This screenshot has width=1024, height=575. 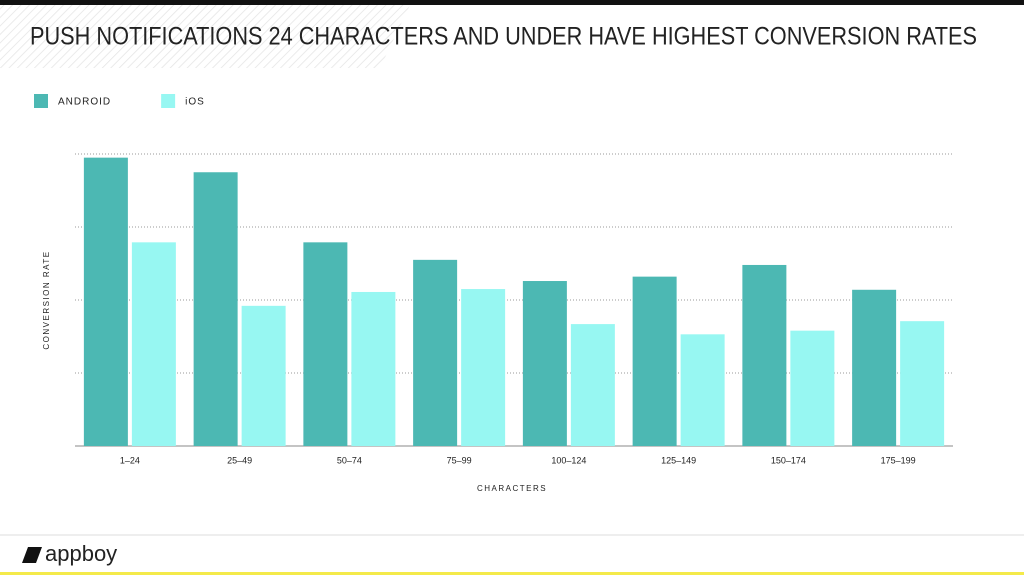 I want to click on x-tick-label: 125–149, so click(x=678, y=460).